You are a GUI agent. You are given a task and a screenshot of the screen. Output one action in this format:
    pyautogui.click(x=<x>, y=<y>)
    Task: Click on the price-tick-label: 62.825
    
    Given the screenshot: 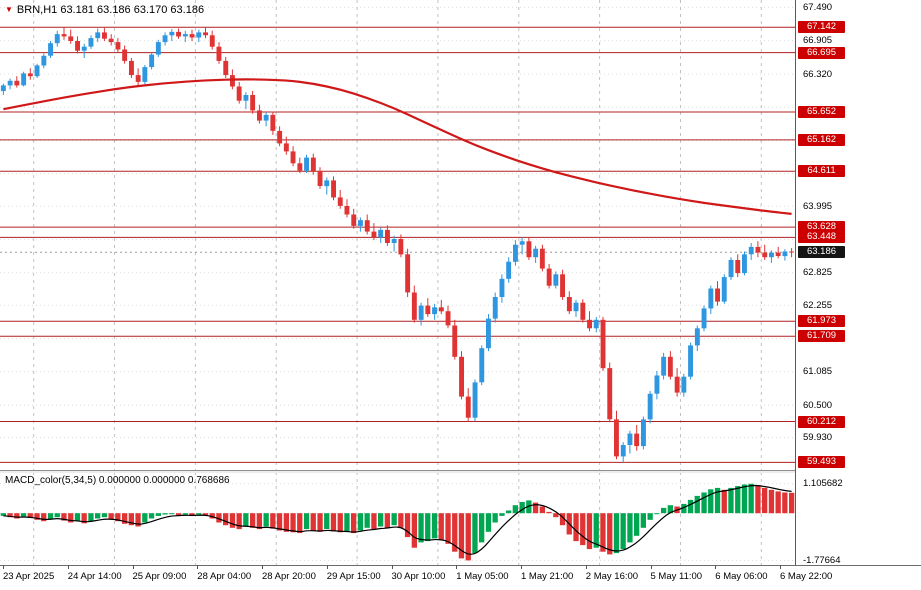 What is the action you would take?
    pyautogui.click(x=818, y=273)
    